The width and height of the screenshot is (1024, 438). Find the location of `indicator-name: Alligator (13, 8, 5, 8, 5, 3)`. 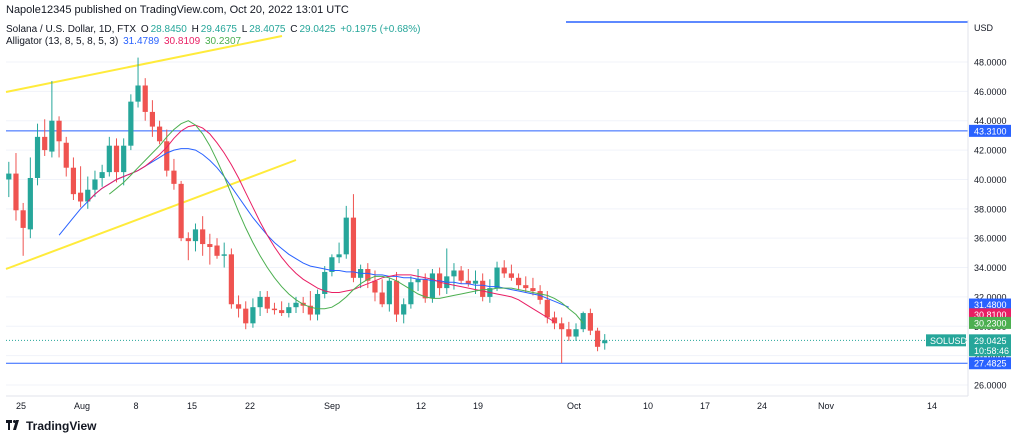

indicator-name: Alligator (13, 8, 5, 8, 5, 3) is located at coordinates (62, 41).